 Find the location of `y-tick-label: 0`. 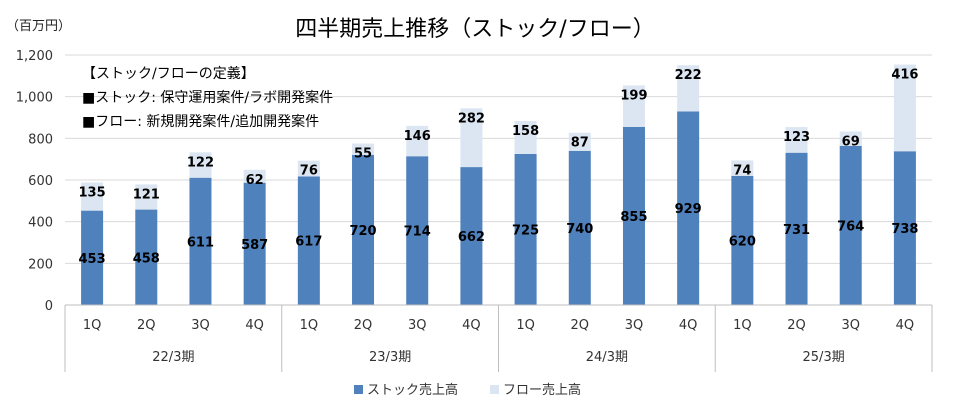

y-tick-label: 0 is located at coordinates (49, 306).